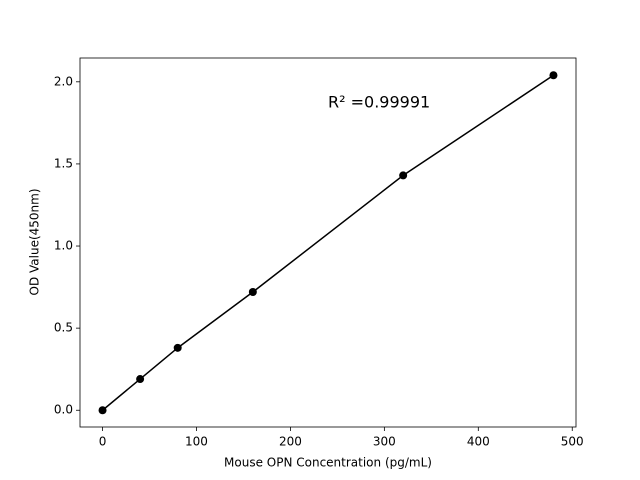 The width and height of the screenshot is (640, 480). Describe the element at coordinates (290, 442) in the screenshot. I see `x-tick-label: 200` at that location.